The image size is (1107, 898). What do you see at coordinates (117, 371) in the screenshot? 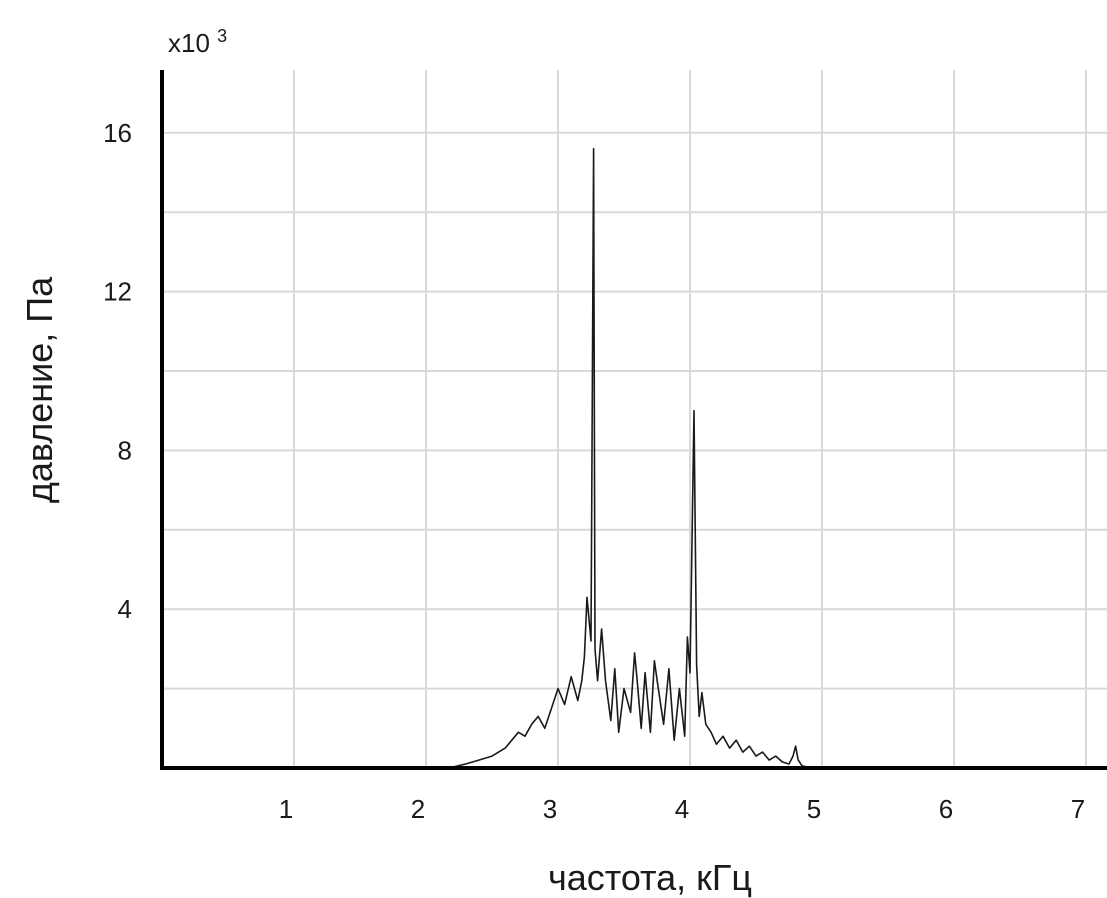
I see `y-tick-labels: 4 8 12 16` at bounding box center [117, 371].